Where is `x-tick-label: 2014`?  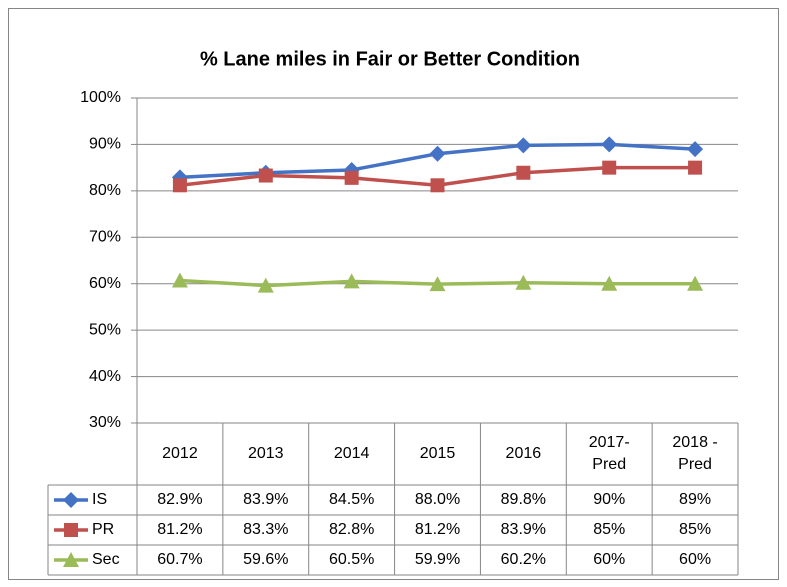
x-tick-label: 2014 is located at coordinates (352, 454).